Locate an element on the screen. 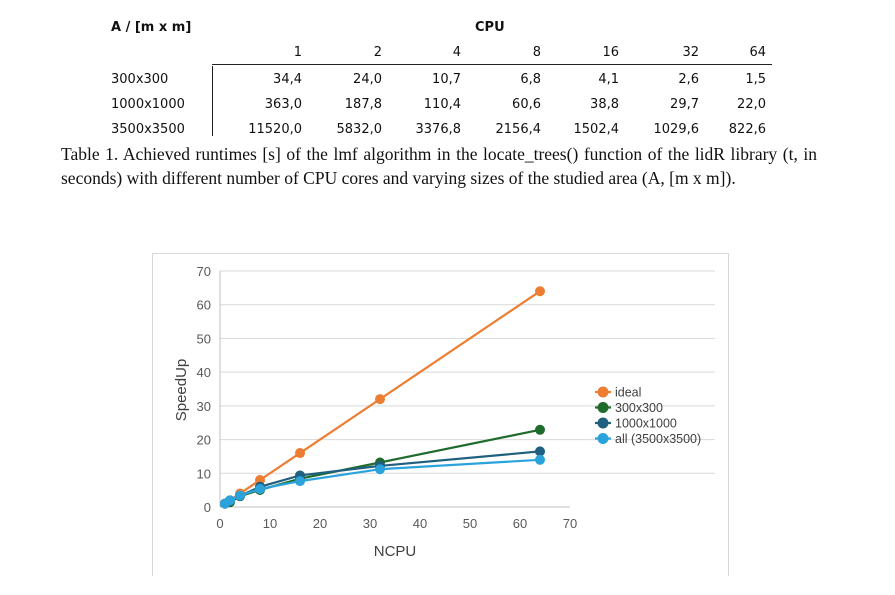 This screenshot has width=895, height=595. table-cell: 11520,0 is located at coordinates (275, 129).